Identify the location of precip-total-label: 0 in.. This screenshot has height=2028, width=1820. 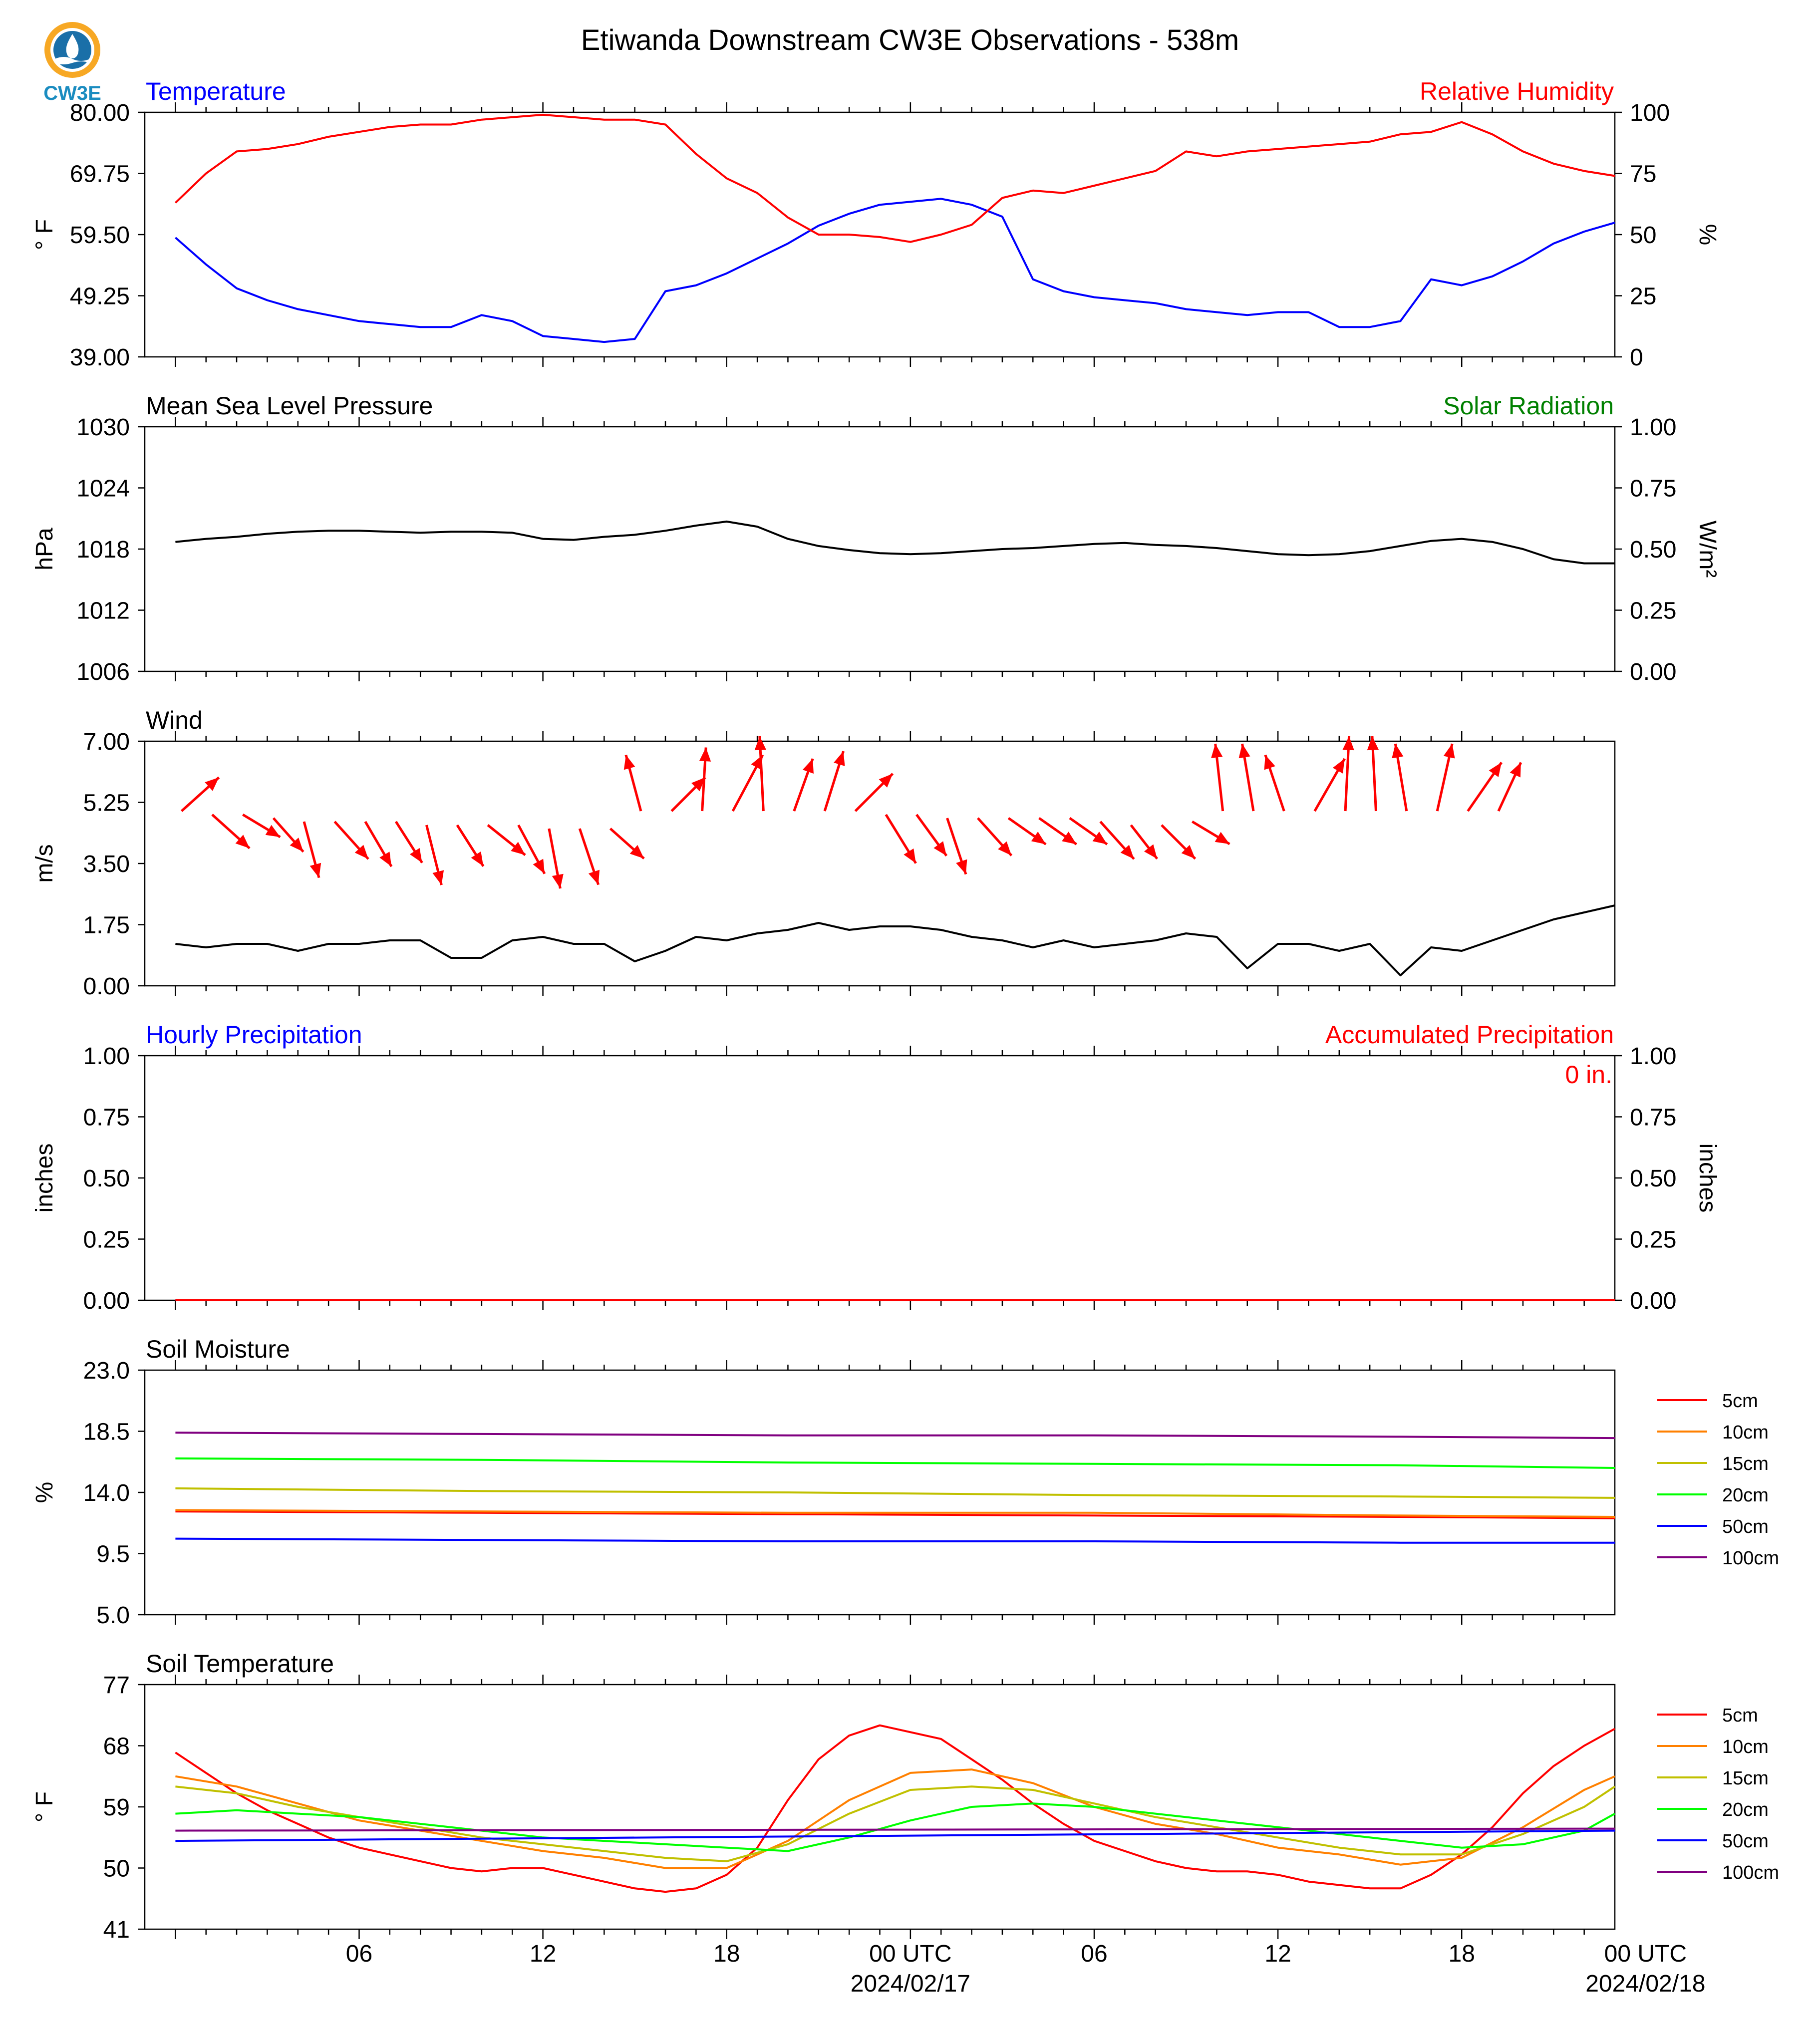
(1588, 1075).